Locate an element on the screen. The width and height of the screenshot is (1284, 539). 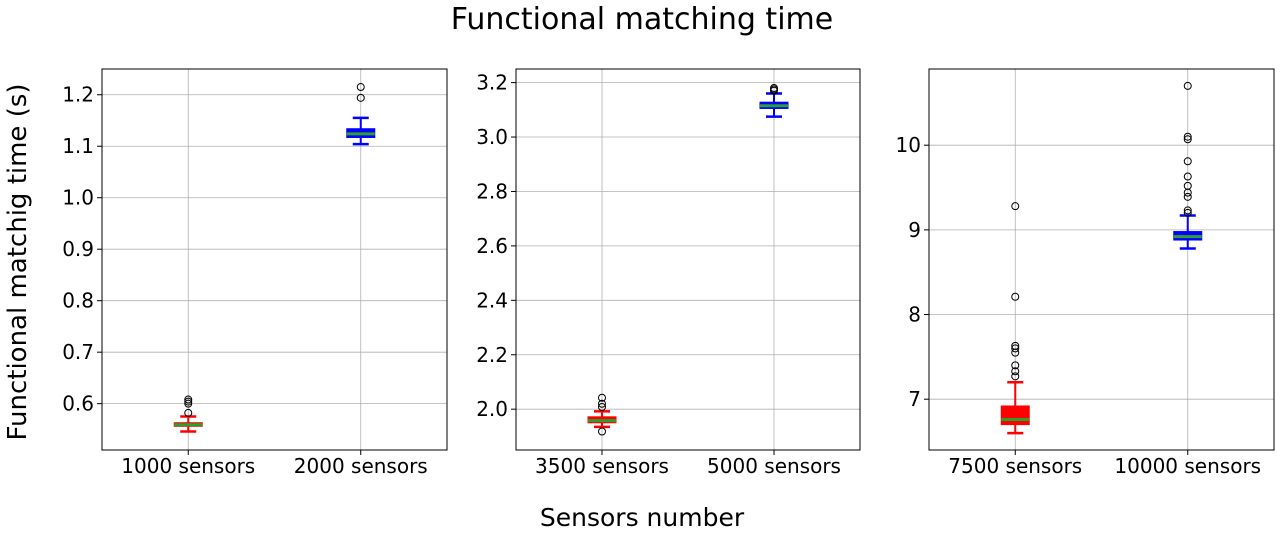
y-tick-label: 0.8 is located at coordinates (78, 301).